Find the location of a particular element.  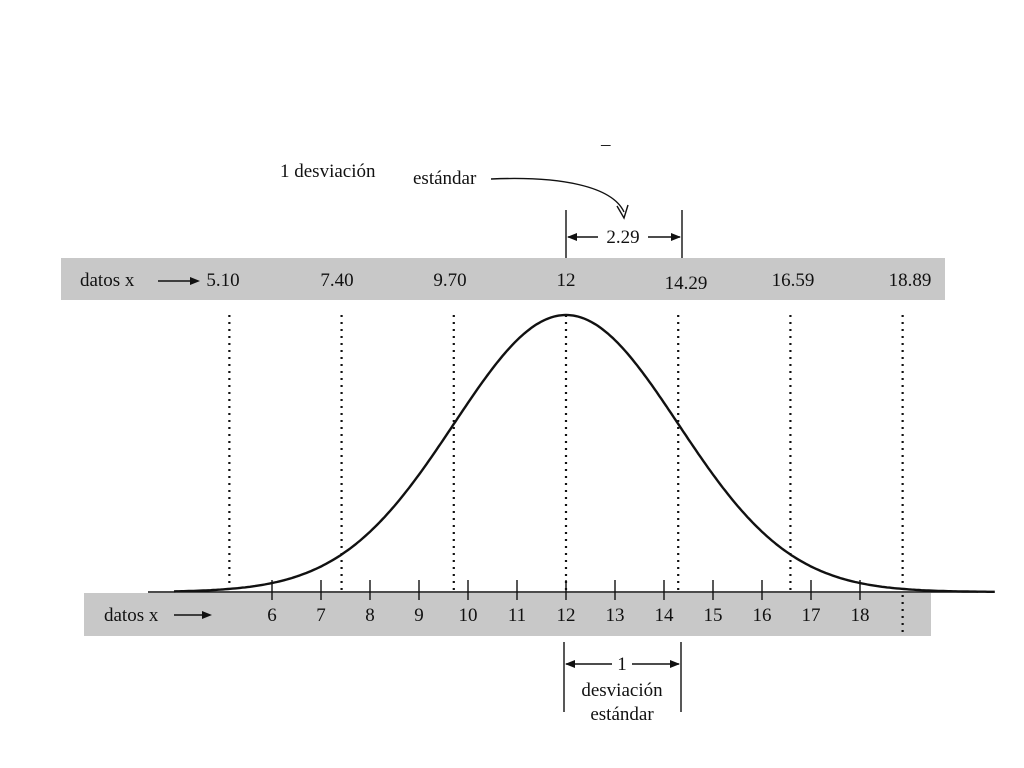

curved-pointer-arrow is located at coordinates (557, 195).